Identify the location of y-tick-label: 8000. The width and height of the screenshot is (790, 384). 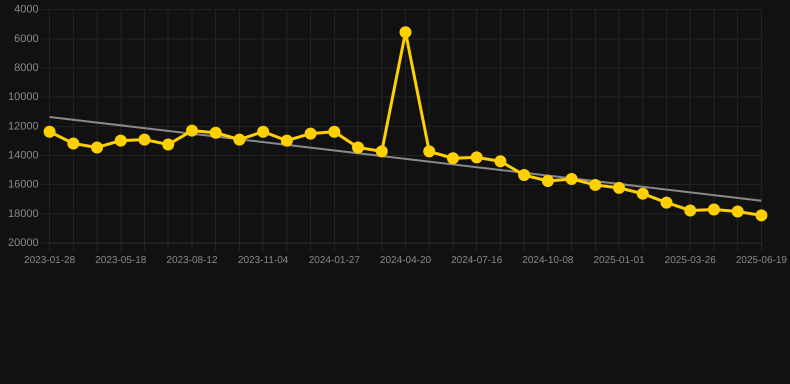
(26, 68).